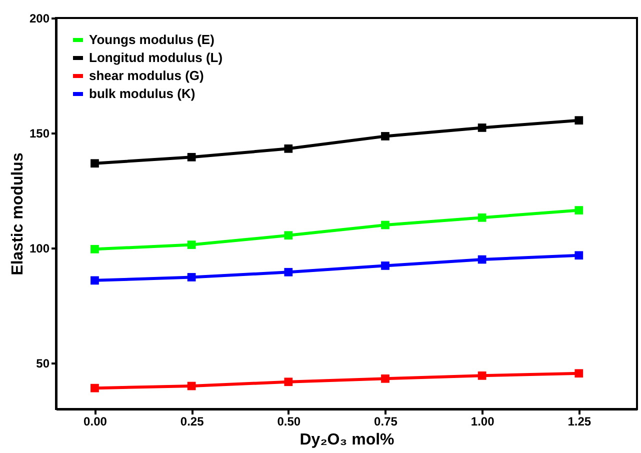 The width and height of the screenshot is (641, 453). I want to click on y-axis-title: Elastic modulus, so click(17, 214).